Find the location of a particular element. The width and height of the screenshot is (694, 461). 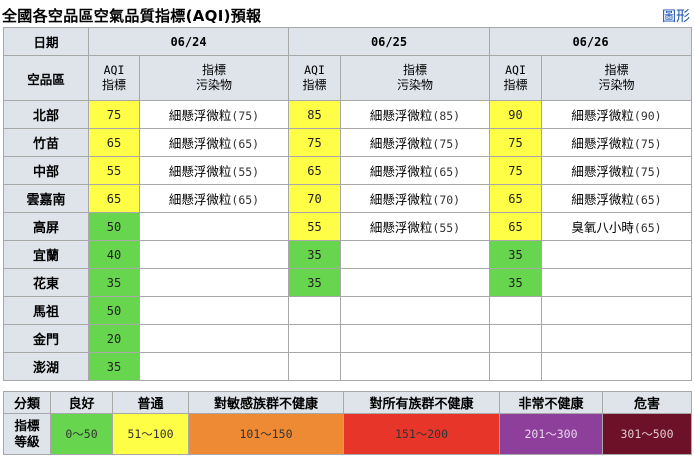

date-header: 06/26 is located at coordinates (590, 41).